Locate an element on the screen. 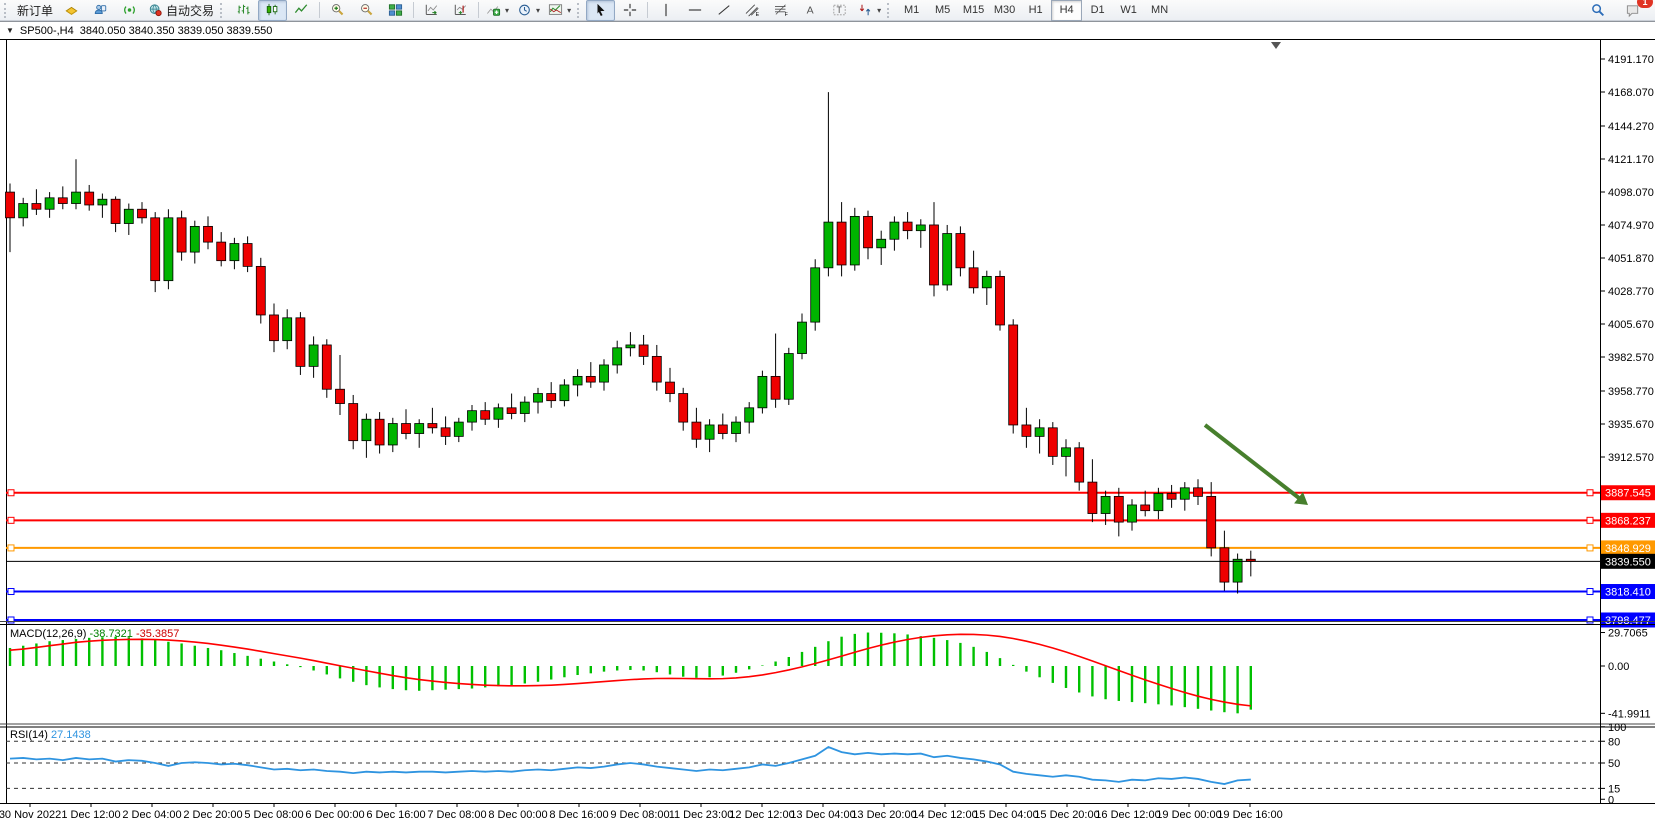 The image size is (1655, 824). price-axis-label: 4028.770 is located at coordinates (1631, 292).